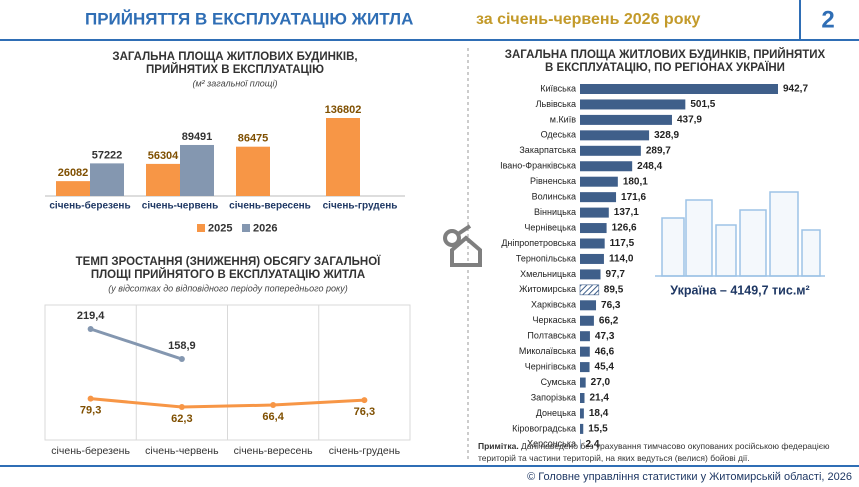 This screenshot has height=487, width=859. I want to click on value-label: 18,4, so click(599, 413).